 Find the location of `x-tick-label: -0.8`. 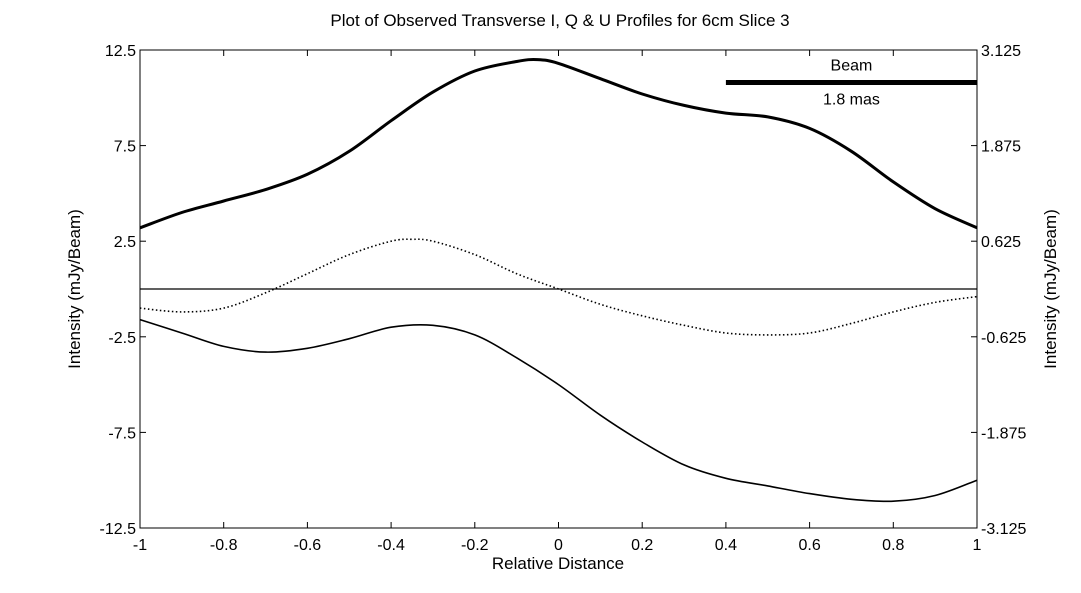

x-tick-label: -0.8 is located at coordinates (224, 545).